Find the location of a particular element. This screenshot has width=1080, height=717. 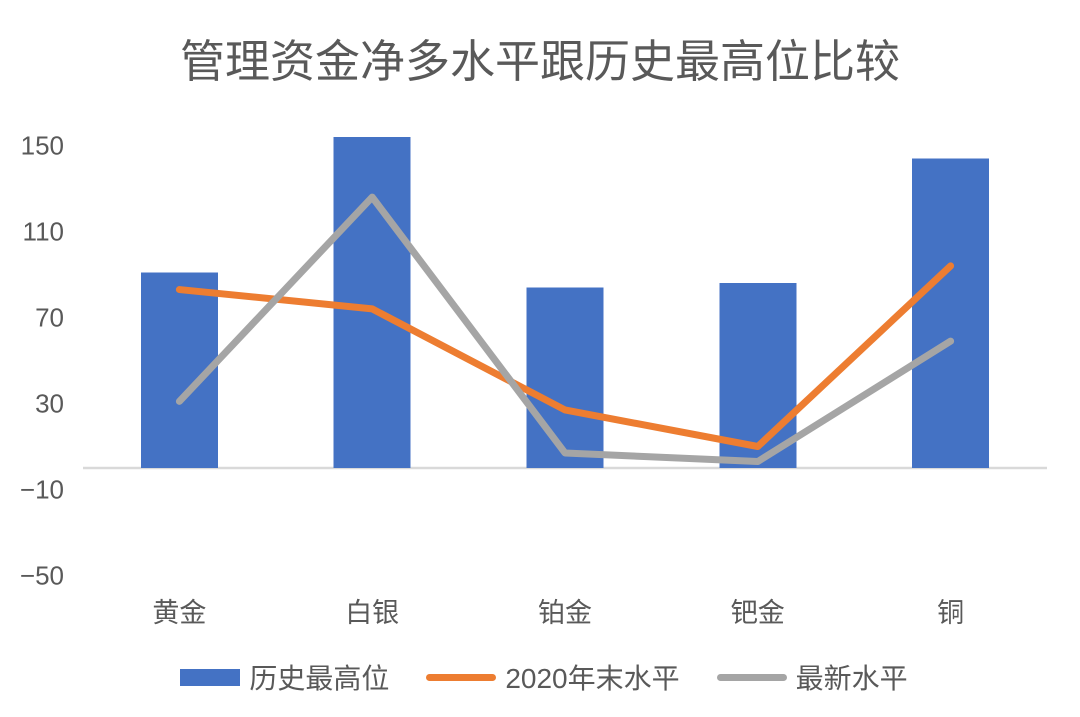

legend-label-historical-high: 历史最高位 is located at coordinates (319, 678).